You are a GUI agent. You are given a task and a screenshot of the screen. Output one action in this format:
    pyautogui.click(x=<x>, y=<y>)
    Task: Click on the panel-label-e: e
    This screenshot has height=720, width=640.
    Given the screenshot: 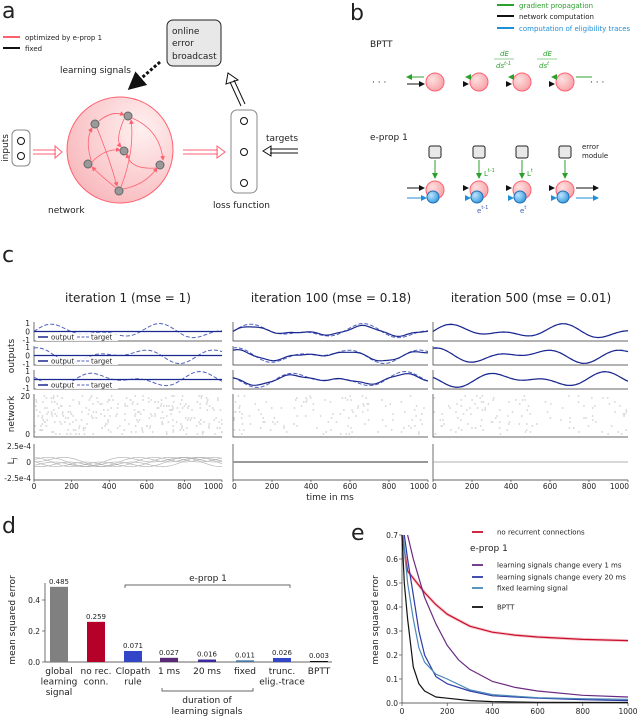 What is the action you would take?
    pyautogui.click(x=358, y=533)
    